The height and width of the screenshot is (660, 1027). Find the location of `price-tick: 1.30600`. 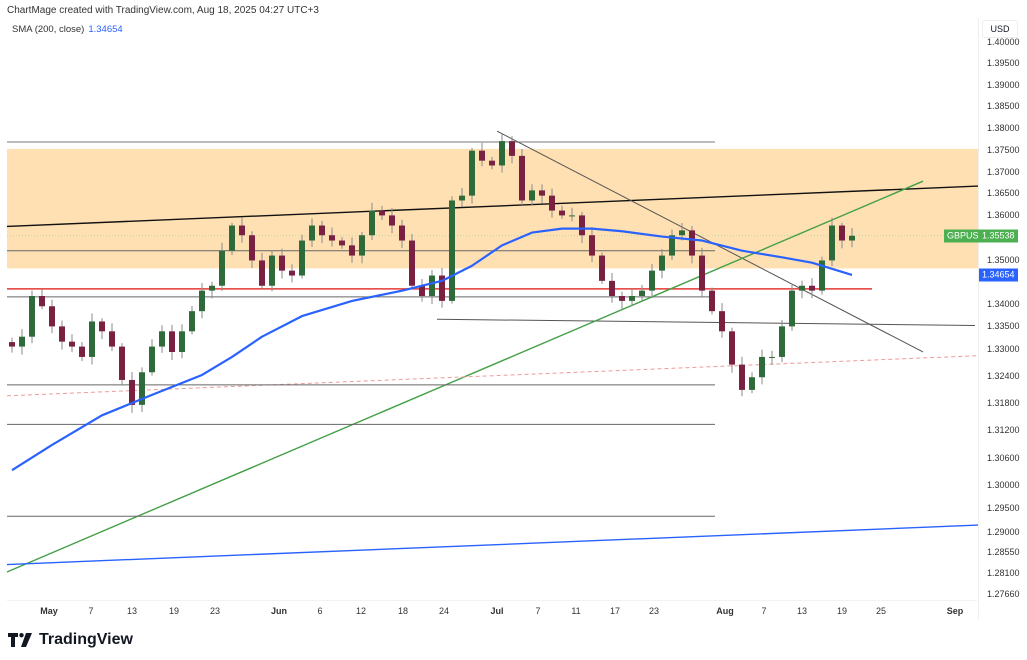

price-tick: 1.30600 is located at coordinates (1003, 457).